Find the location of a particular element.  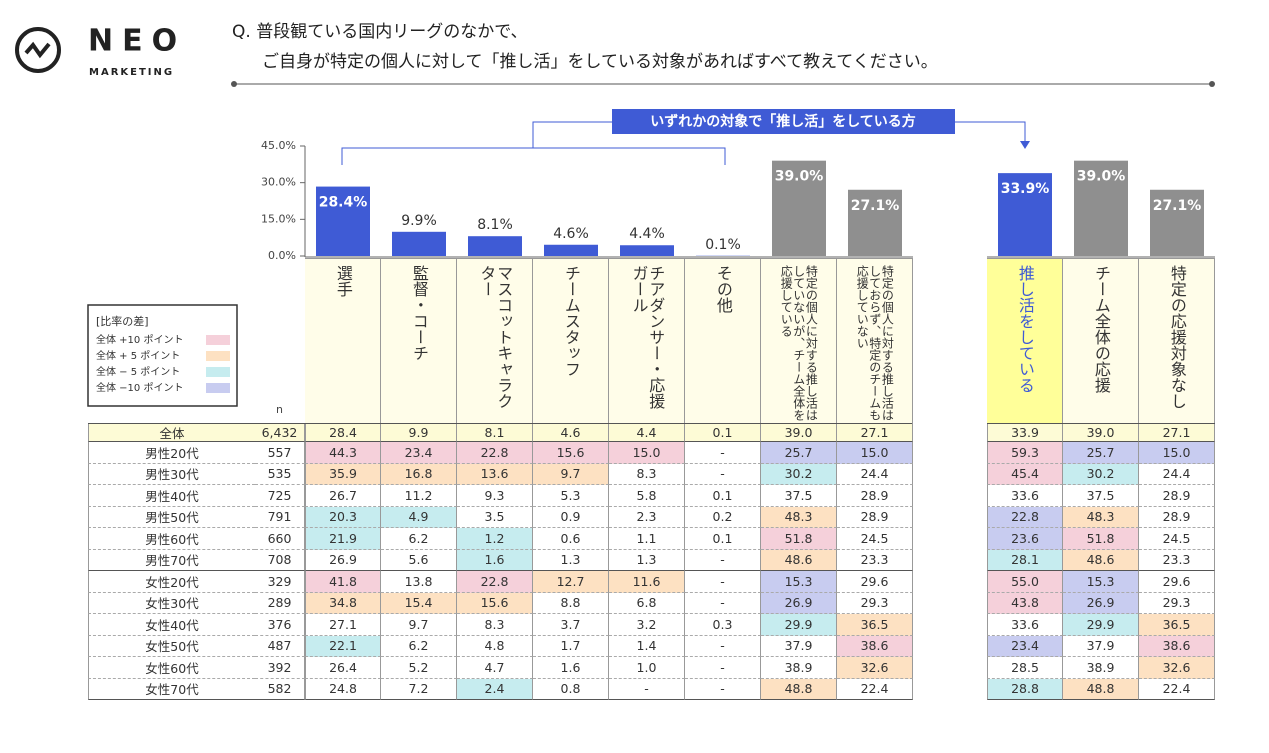

table-cell: 28.9 is located at coordinates (875, 517).